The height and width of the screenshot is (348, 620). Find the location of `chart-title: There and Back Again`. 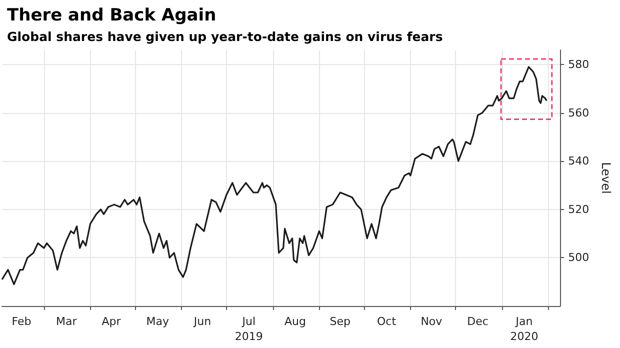

chart-title: There and Back Again is located at coordinates (111, 16).